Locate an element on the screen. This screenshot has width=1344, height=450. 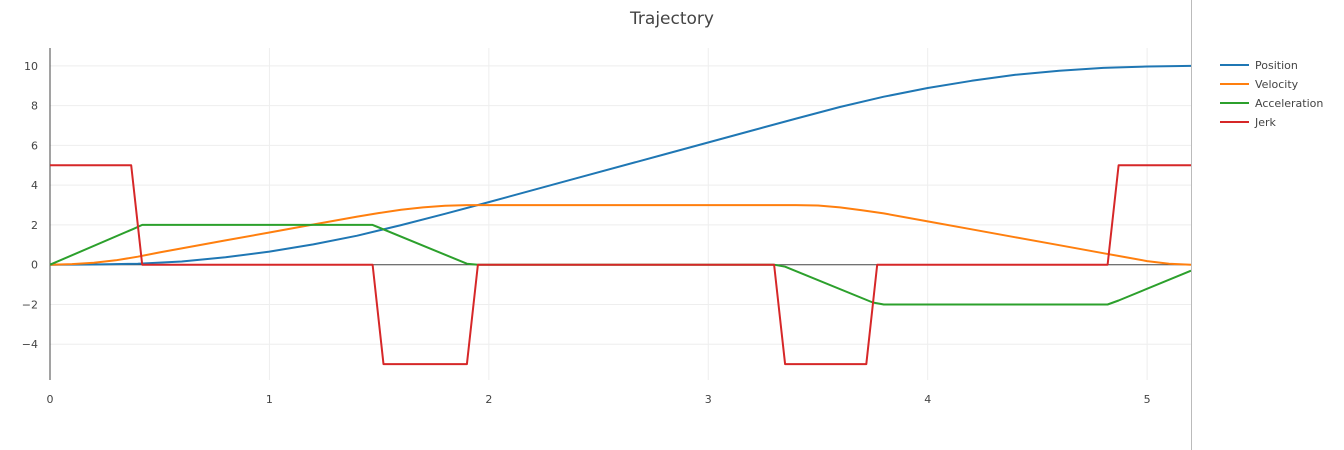
legend-item-acceleration: Acceleration is located at coordinates (1271, 103).